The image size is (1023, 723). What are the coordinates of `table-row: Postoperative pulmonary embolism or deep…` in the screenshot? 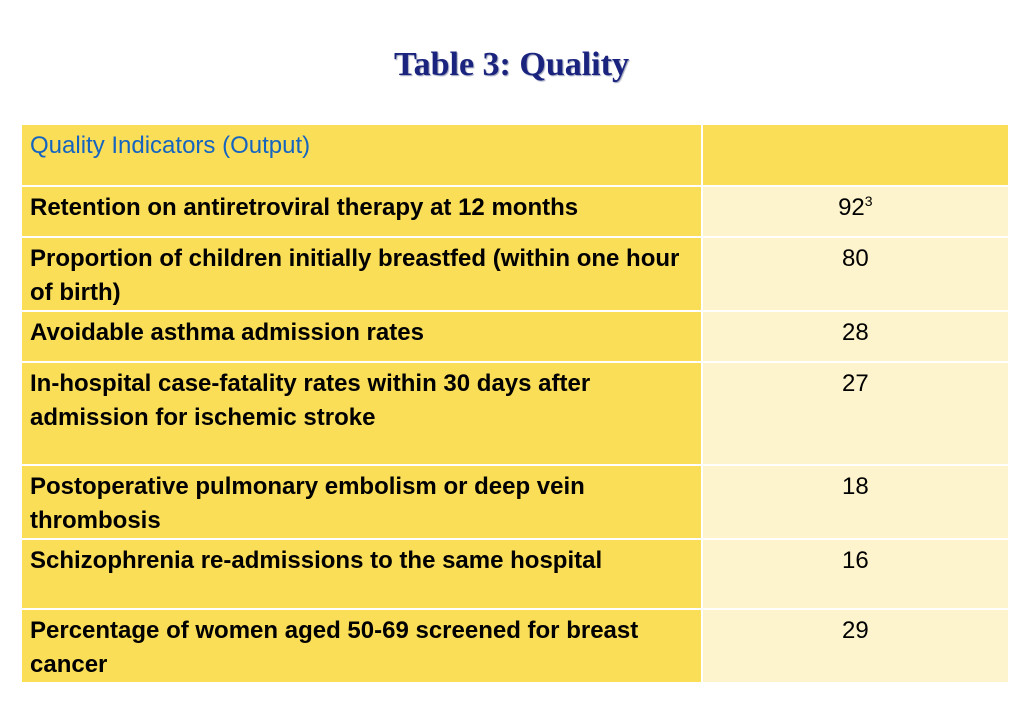 It's located at (515, 502).